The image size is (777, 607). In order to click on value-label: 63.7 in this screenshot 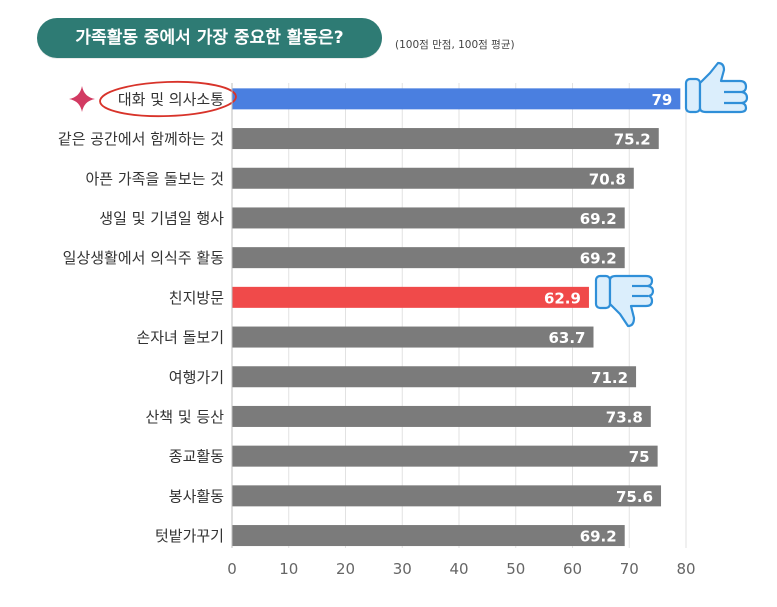, I will do `click(566, 338)`.